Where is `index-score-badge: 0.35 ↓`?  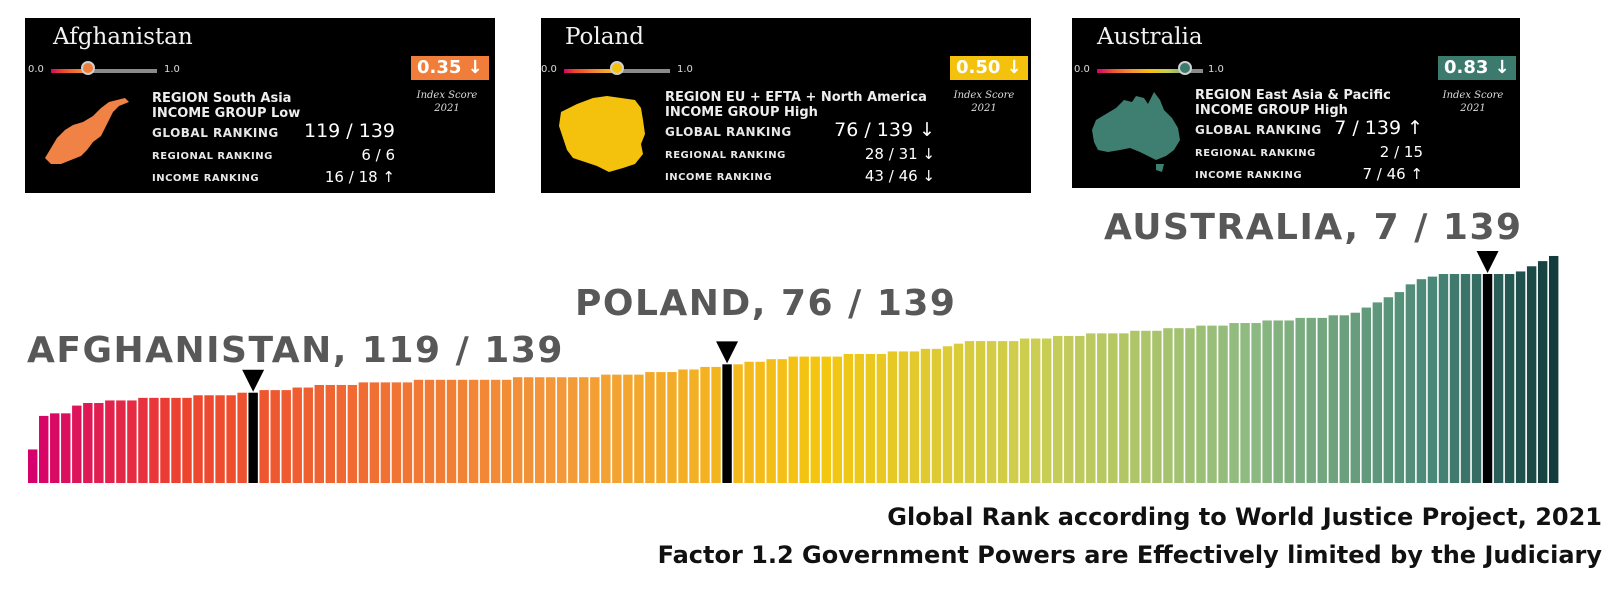 index-score-badge: 0.35 ↓ is located at coordinates (450, 68).